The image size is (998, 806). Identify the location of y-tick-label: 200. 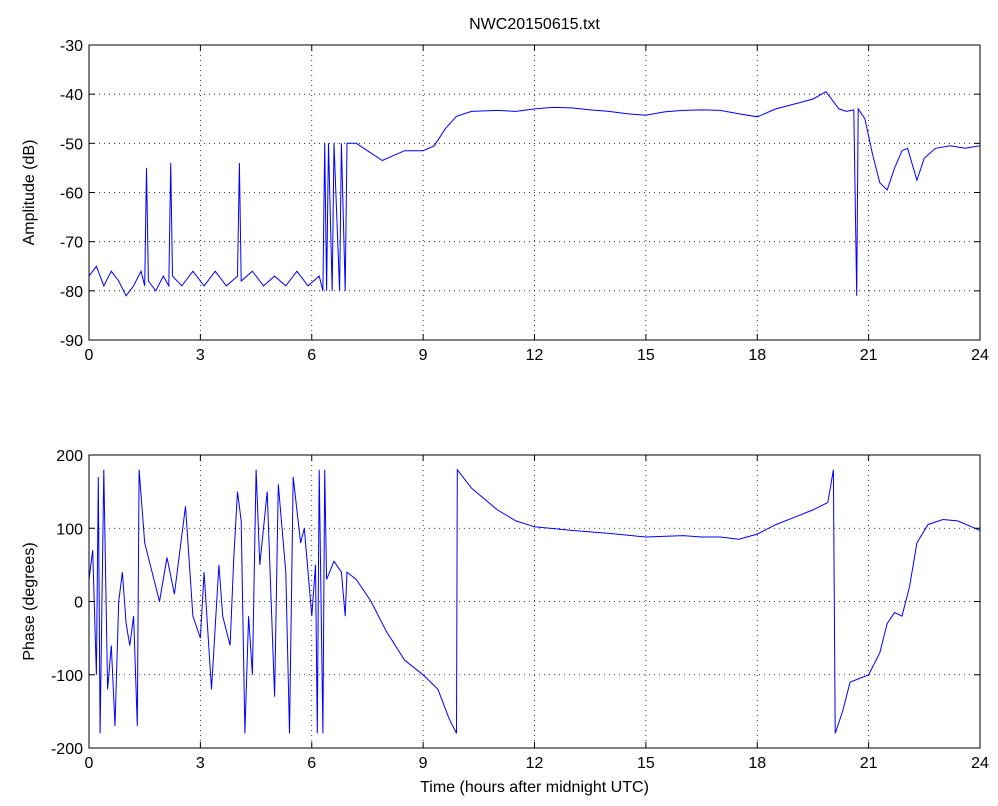
(69, 456).